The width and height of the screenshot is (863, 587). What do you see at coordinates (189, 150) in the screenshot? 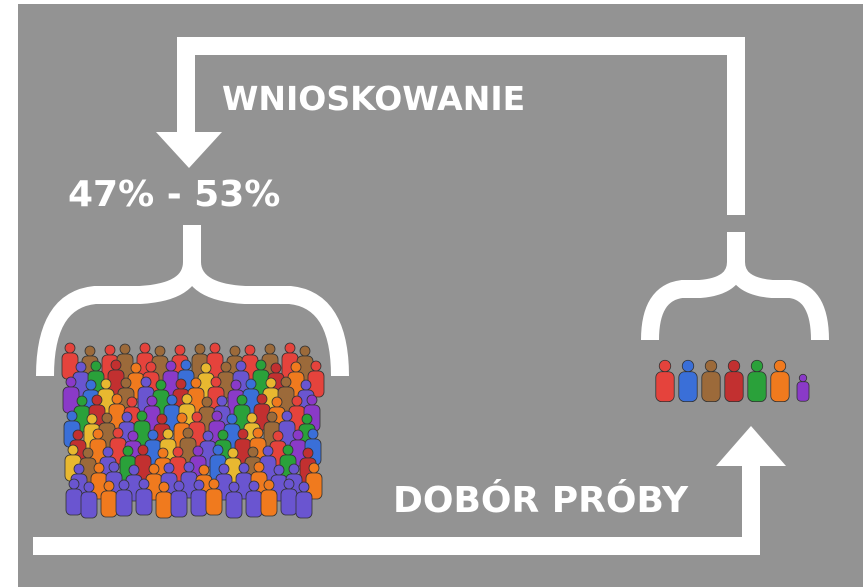
I see `inference-arrowhead` at bounding box center [189, 150].